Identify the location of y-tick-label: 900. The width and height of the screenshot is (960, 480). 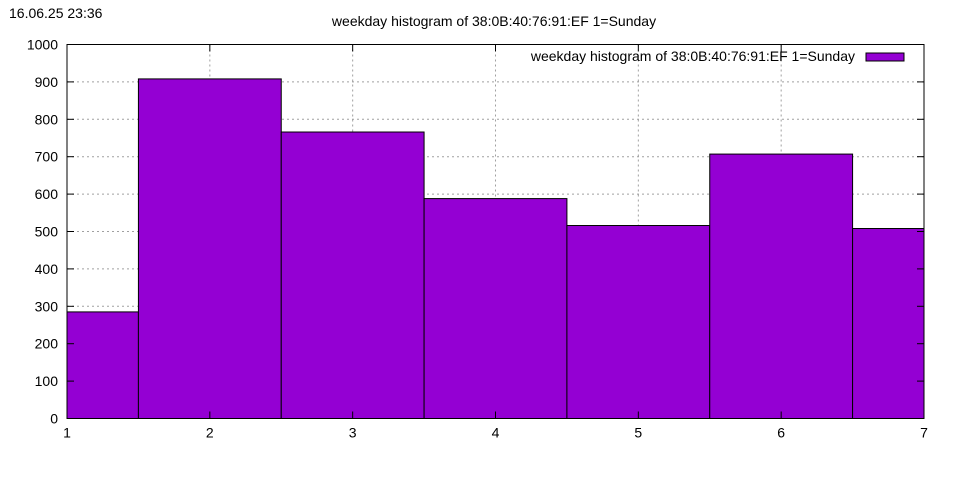
(47, 82).